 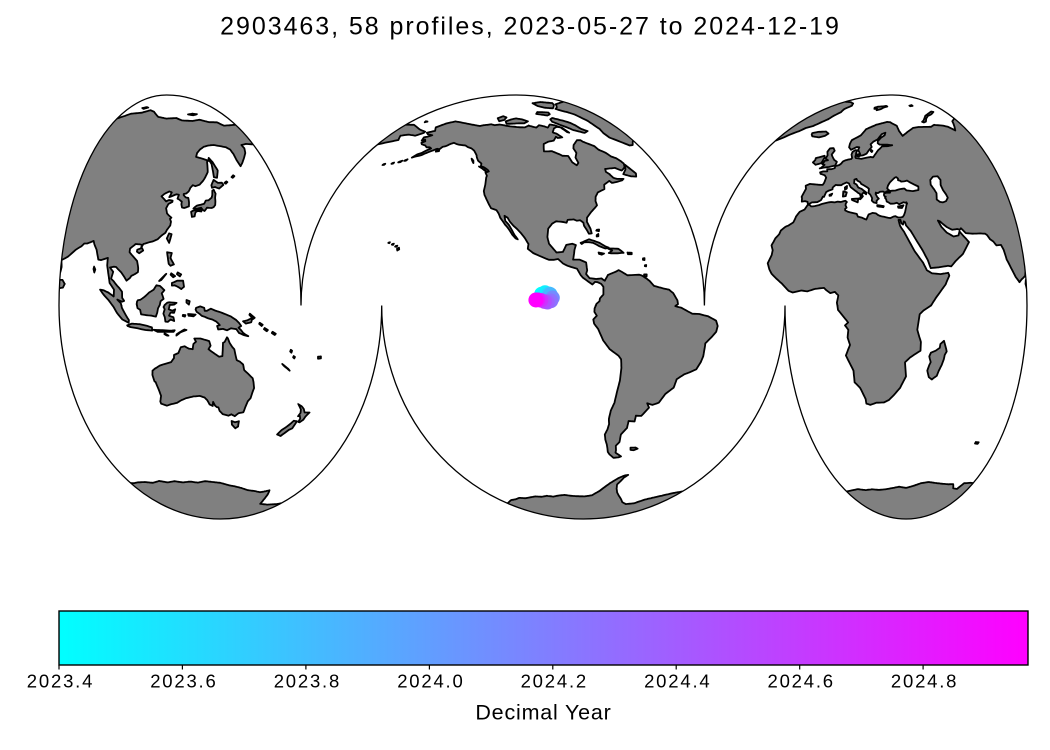 What do you see at coordinates (60, 681) in the screenshot?
I see `svg-text: 2023.4` at bounding box center [60, 681].